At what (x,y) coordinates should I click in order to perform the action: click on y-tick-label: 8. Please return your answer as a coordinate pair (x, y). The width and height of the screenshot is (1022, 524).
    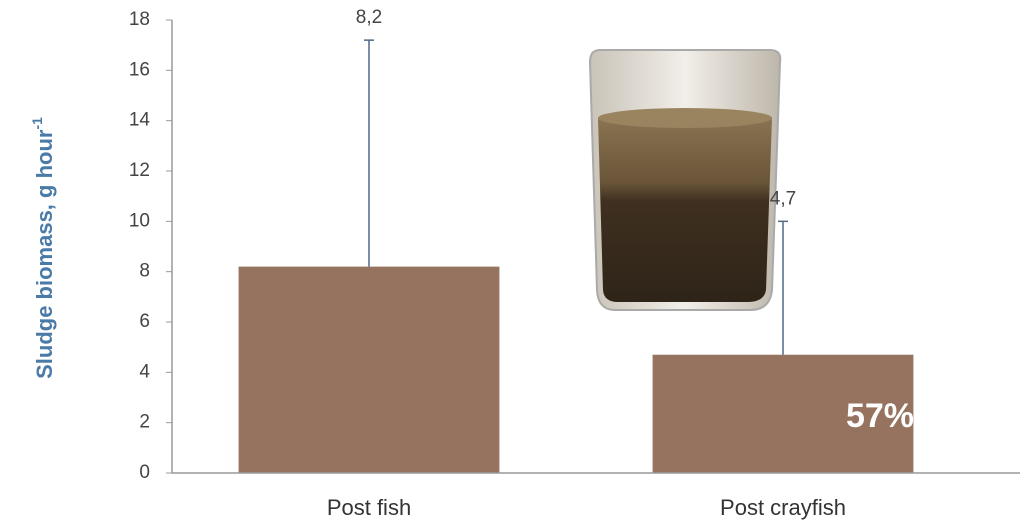
    Looking at the image, I should click on (144, 271).